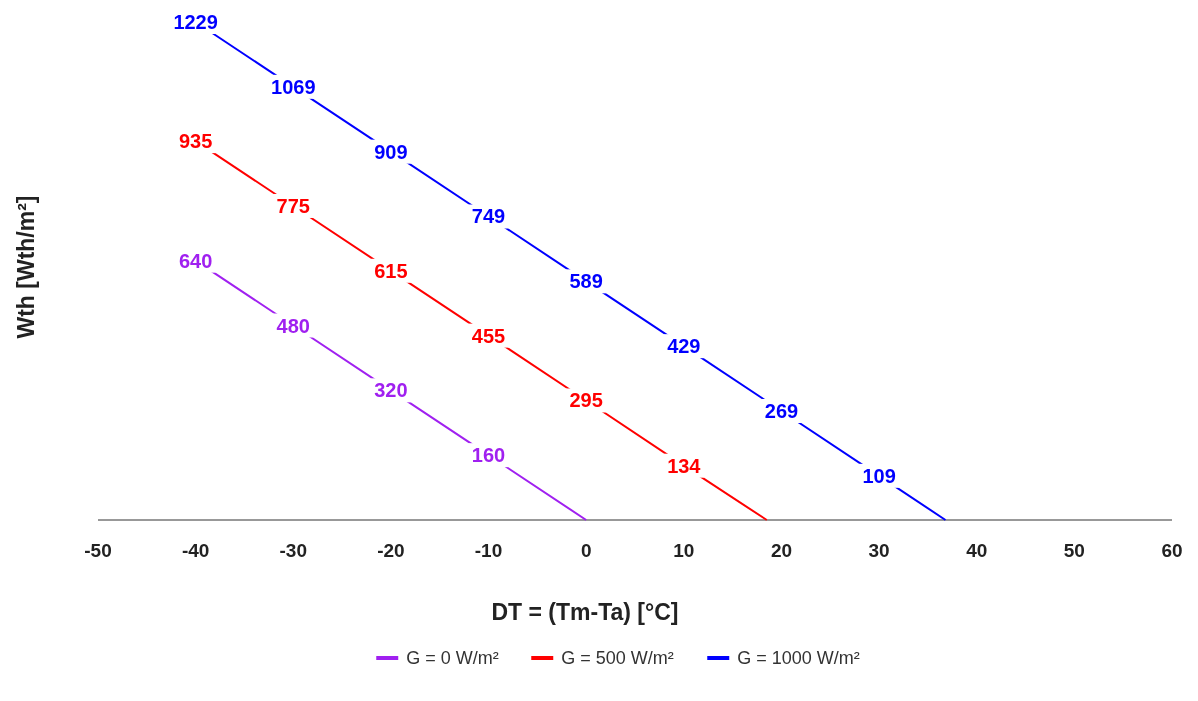 Image resolution: width=1198 pixels, height=701 pixels. What do you see at coordinates (195, 260) in the screenshot?
I see `data-label: 640` at bounding box center [195, 260].